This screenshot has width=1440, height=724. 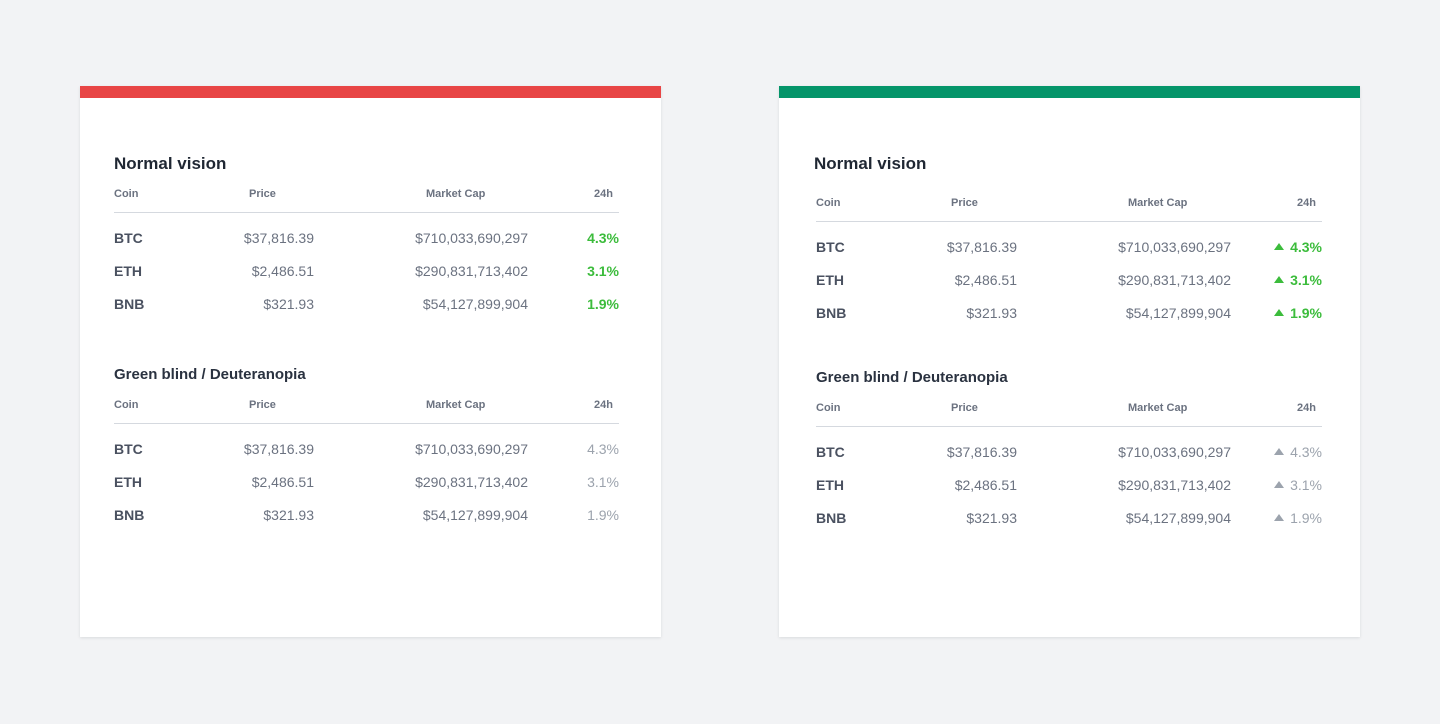 What do you see at coordinates (1069, 92) in the screenshot?
I see `card-top-bar-green` at bounding box center [1069, 92].